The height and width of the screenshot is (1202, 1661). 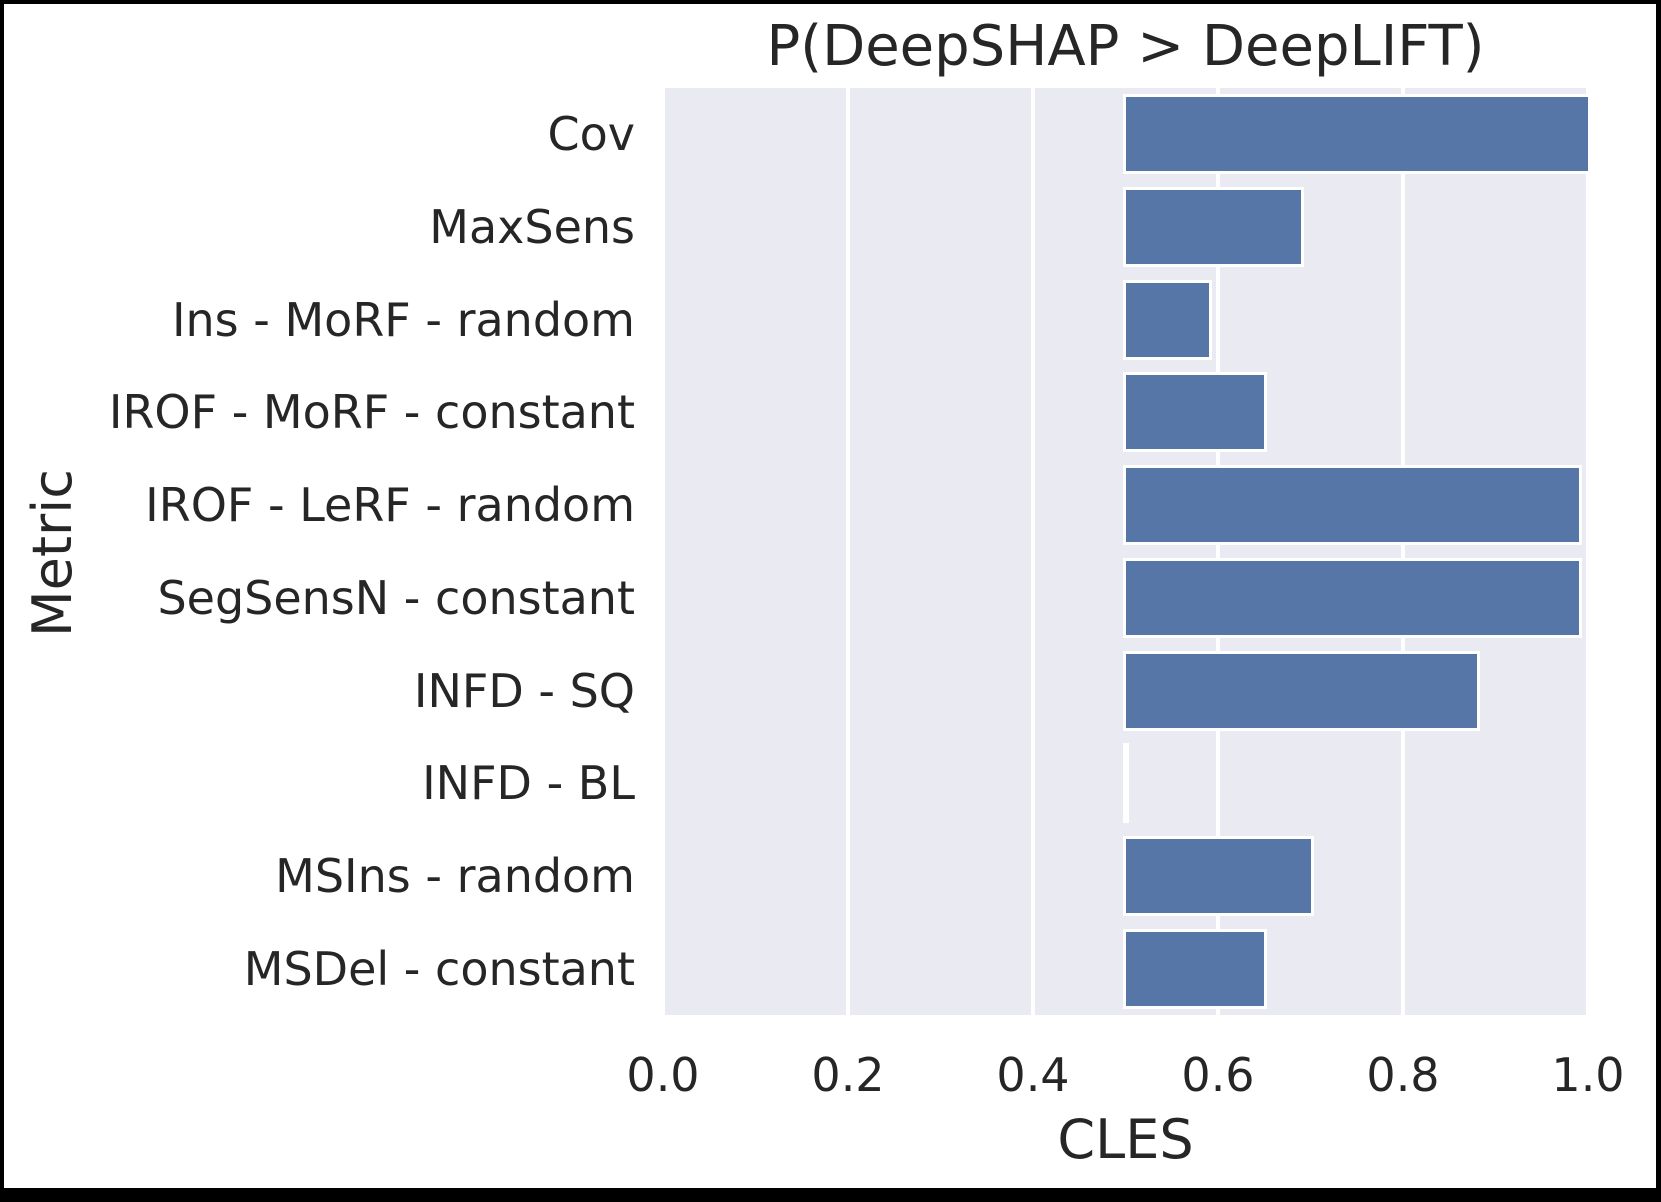 I want to click on bar-maxsens, so click(x=1213, y=227).